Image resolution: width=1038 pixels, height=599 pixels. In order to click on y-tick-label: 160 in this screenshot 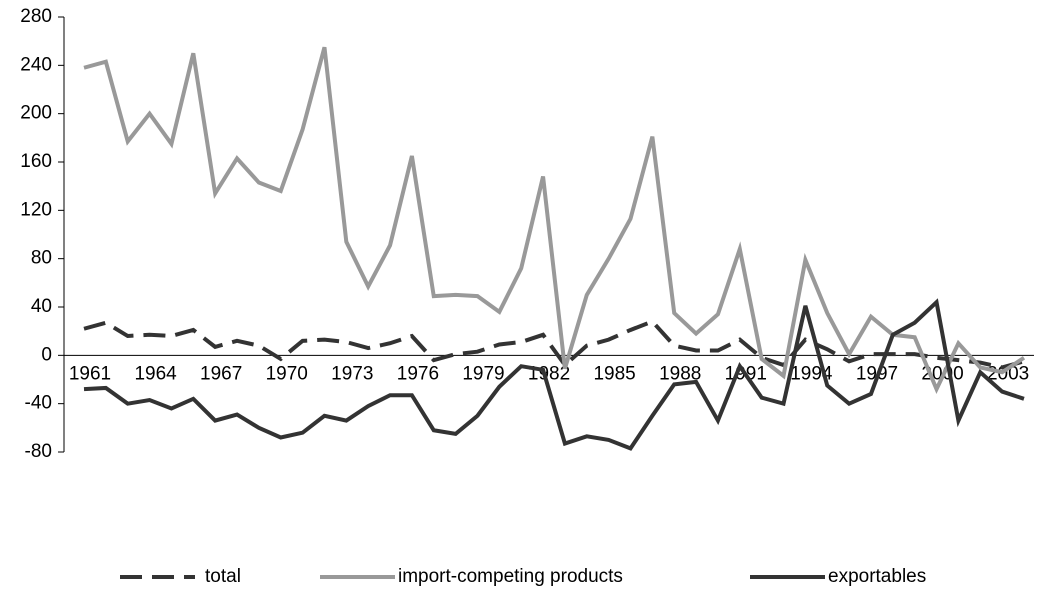, I will do `click(36, 161)`.